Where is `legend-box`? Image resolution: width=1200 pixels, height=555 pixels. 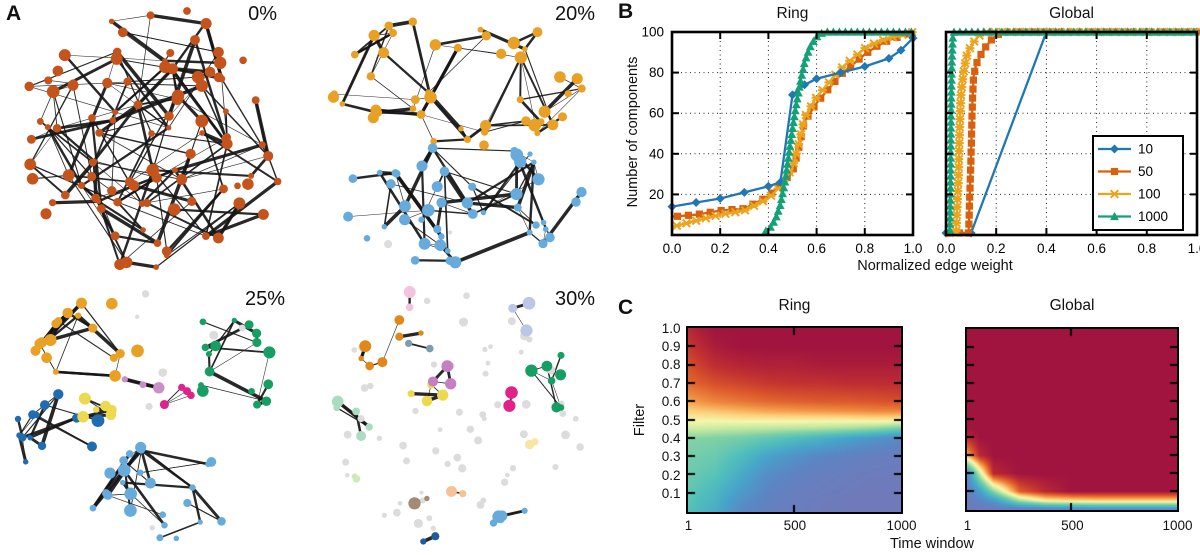 legend-box is located at coordinates (1138, 183).